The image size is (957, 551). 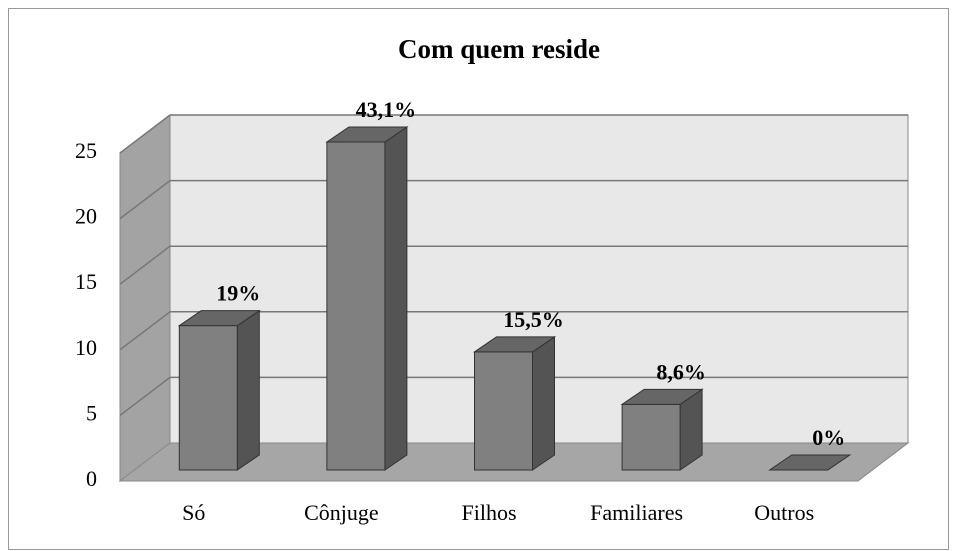 What do you see at coordinates (91, 412) in the screenshot?
I see `y-tick-label: 5` at bounding box center [91, 412].